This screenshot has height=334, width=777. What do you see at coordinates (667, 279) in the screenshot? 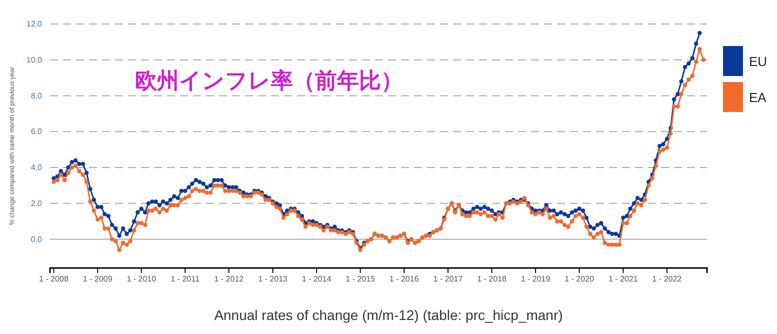
I see `x-tick-label: 1 - 2022` at bounding box center [667, 279].